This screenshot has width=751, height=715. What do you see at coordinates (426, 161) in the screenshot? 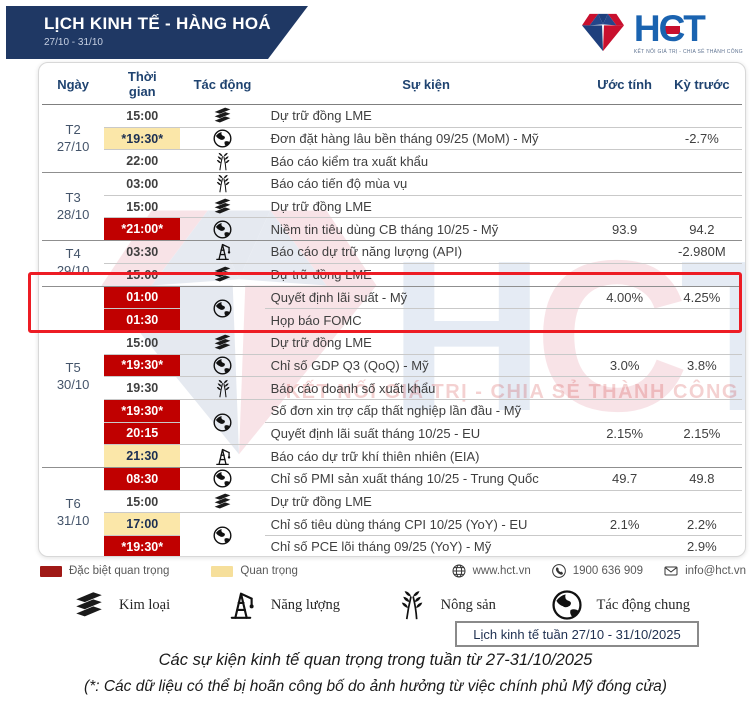
I see `event-cell: Báo cáo kiểm tra xuất khẩu` at bounding box center [426, 161].